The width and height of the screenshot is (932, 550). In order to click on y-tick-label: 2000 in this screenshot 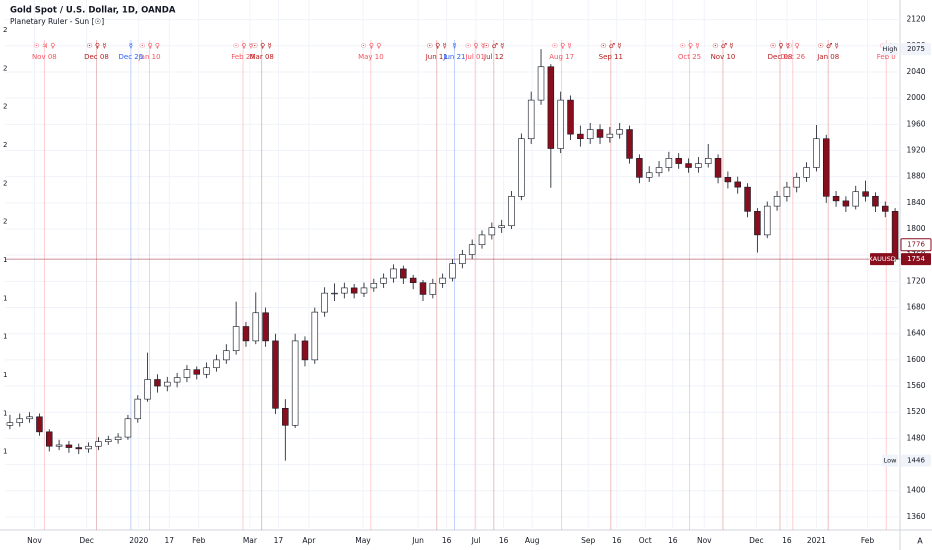, I will do `click(915, 97)`.